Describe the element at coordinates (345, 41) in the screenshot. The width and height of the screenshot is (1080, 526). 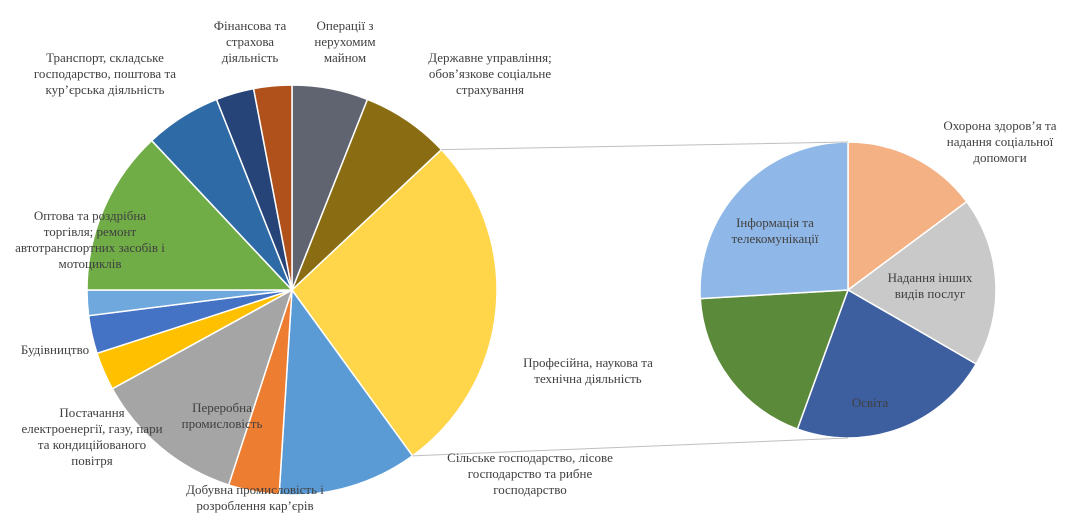
I see `slice-label: Операції з нерухомим майном` at that location.